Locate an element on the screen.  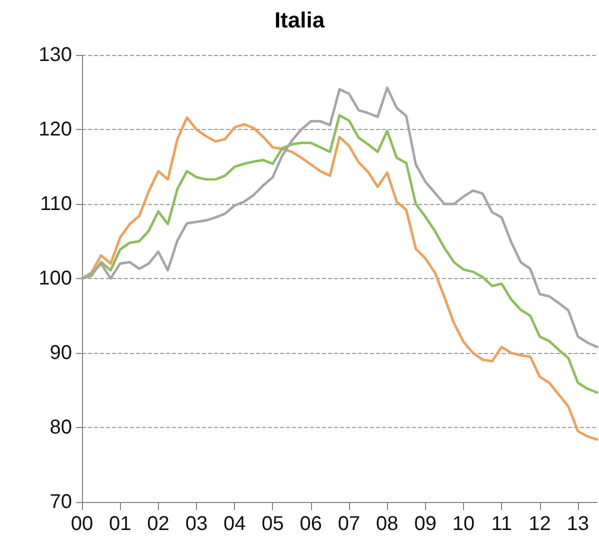
x-tick-label: 07 is located at coordinates (349, 524).